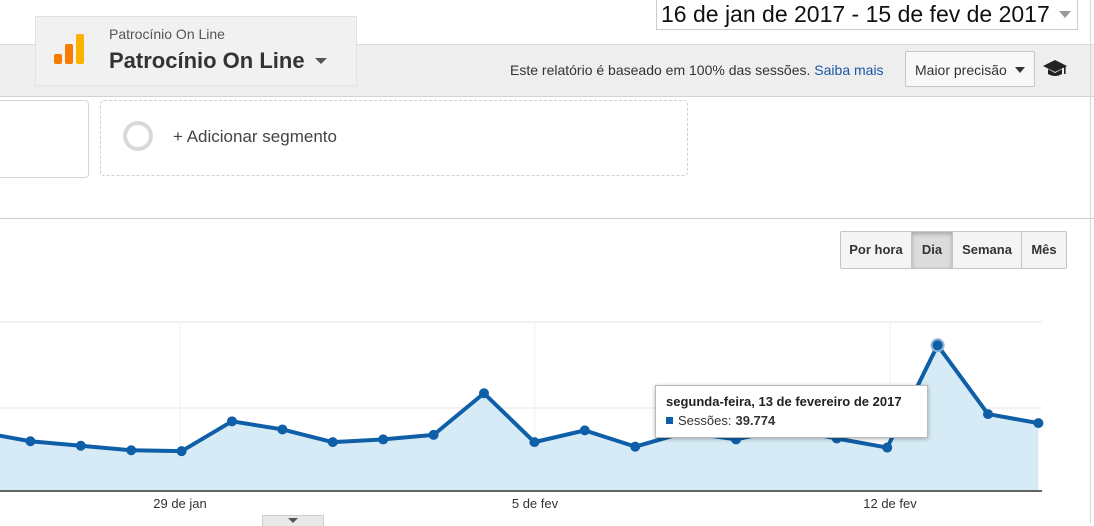 This screenshot has width=1094, height=526. What do you see at coordinates (547, 218) in the screenshot?
I see `section-divider` at bounding box center [547, 218].